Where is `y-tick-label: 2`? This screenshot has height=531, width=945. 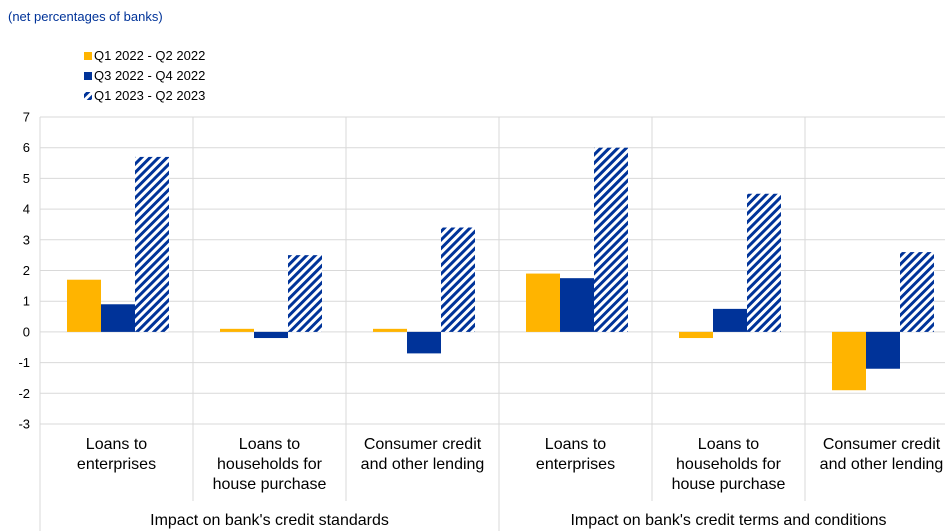
y-tick-label: 2 is located at coordinates (26, 270).